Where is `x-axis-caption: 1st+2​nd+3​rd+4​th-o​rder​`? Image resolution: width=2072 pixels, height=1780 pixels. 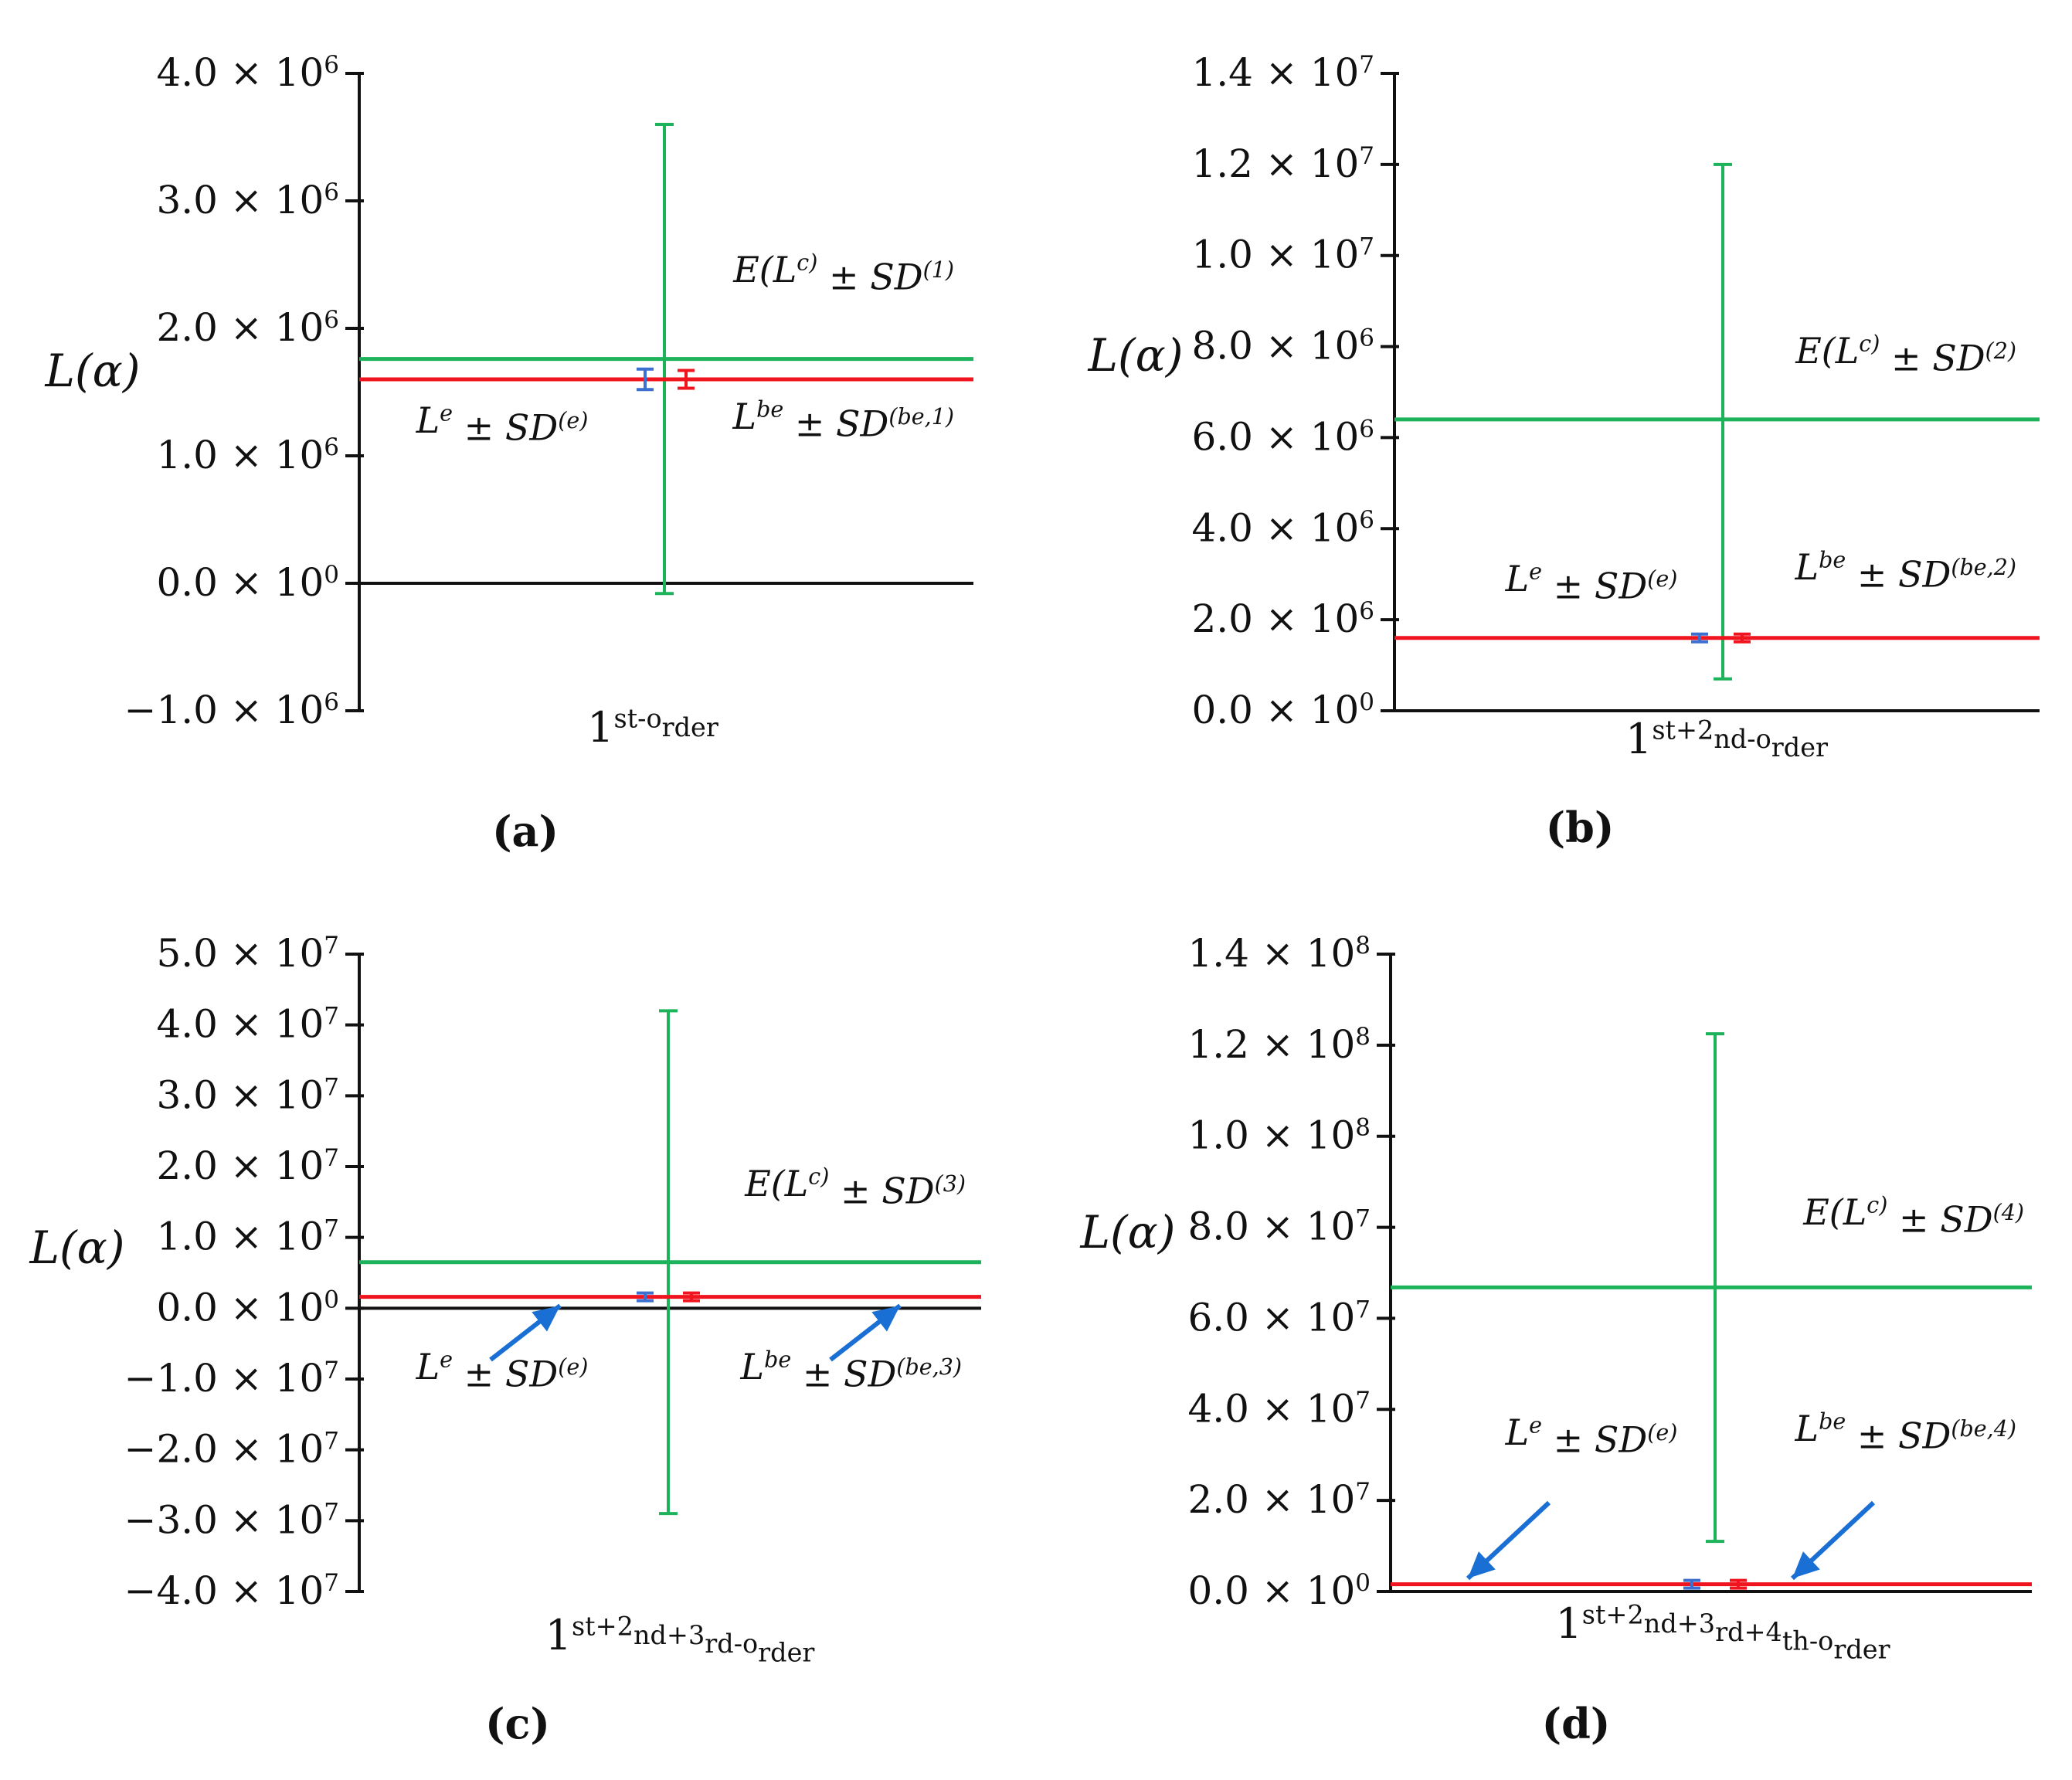
x-axis-caption: 1st+2​nd+3​rd+4​th-o​rder​ is located at coordinates (1722, 1632).